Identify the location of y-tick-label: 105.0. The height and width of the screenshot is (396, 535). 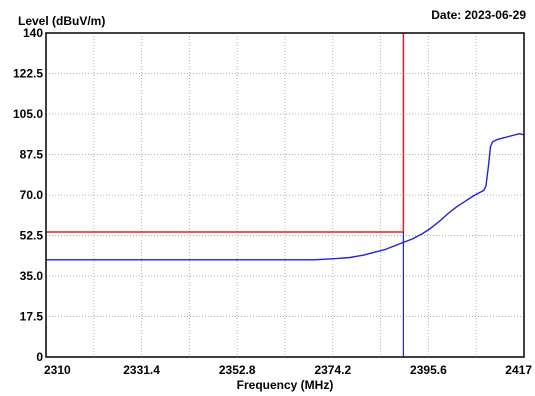
(28, 114).